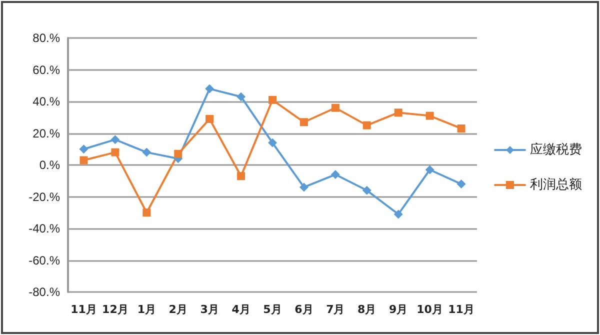 The height and width of the screenshot is (335, 600). I want to click on x-tick-label: 12月, so click(115, 309).